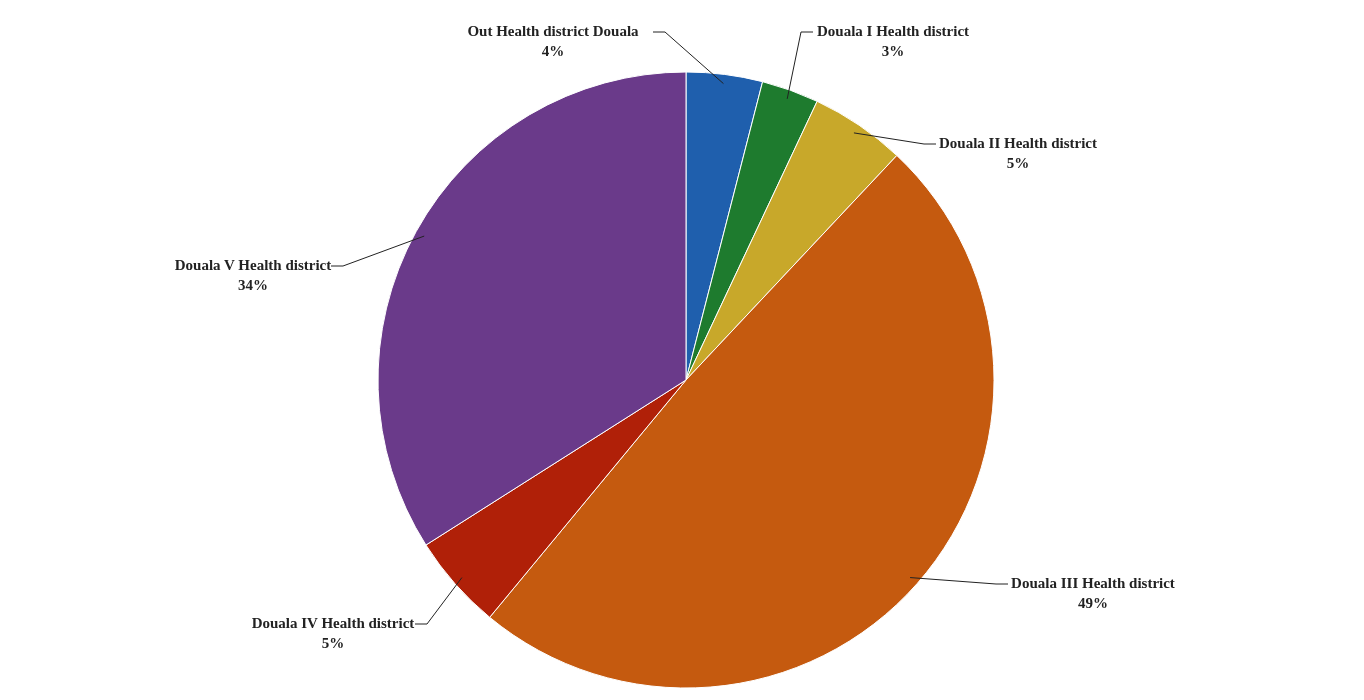  What do you see at coordinates (893, 51) in the screenshot?
I see `data-label: 3%` at bounding box center [893, 51].